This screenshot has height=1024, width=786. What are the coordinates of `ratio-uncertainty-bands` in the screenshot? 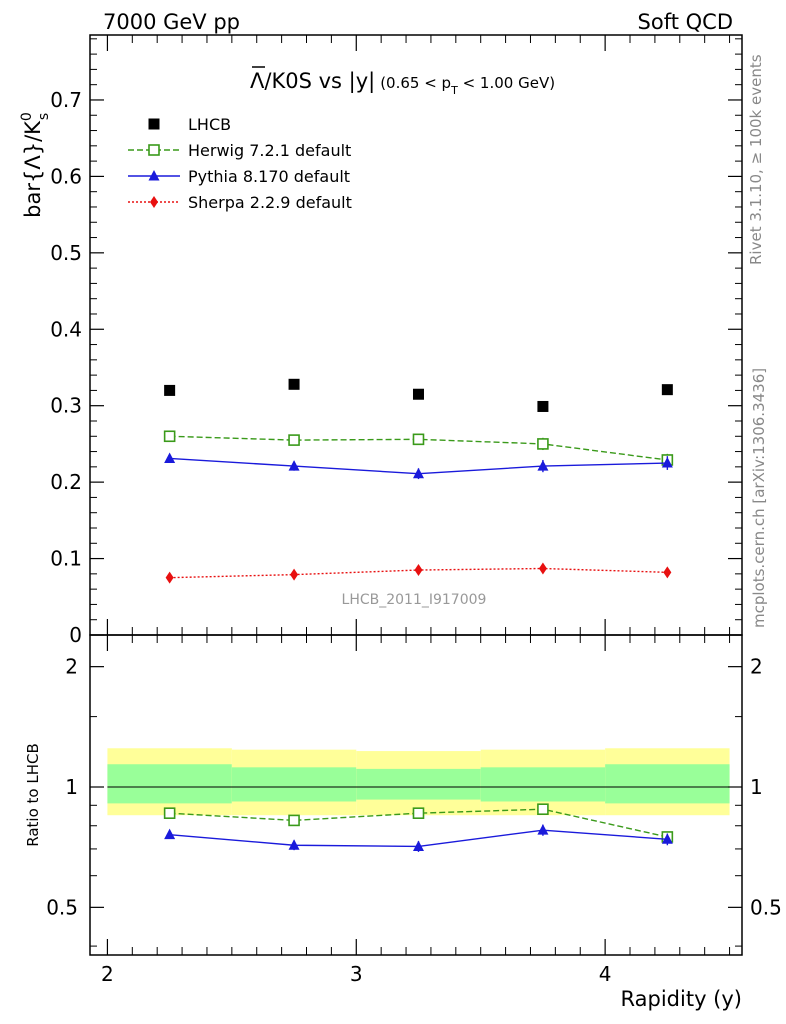 It's located at (418, 782).